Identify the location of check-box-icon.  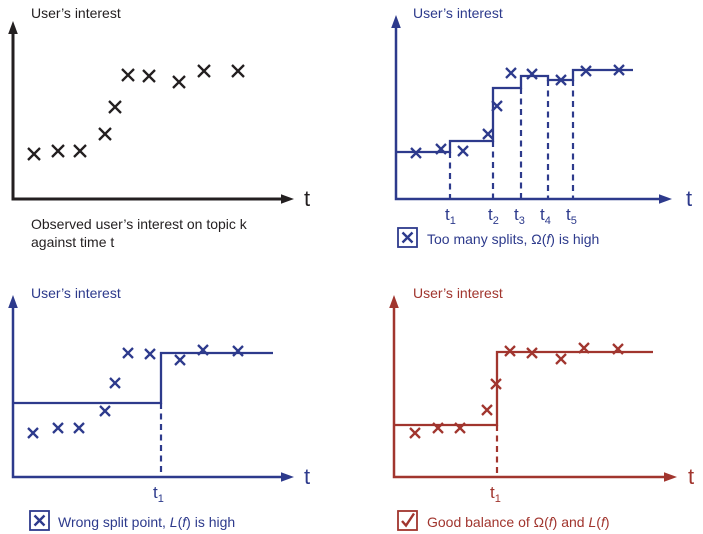
(407, 520).